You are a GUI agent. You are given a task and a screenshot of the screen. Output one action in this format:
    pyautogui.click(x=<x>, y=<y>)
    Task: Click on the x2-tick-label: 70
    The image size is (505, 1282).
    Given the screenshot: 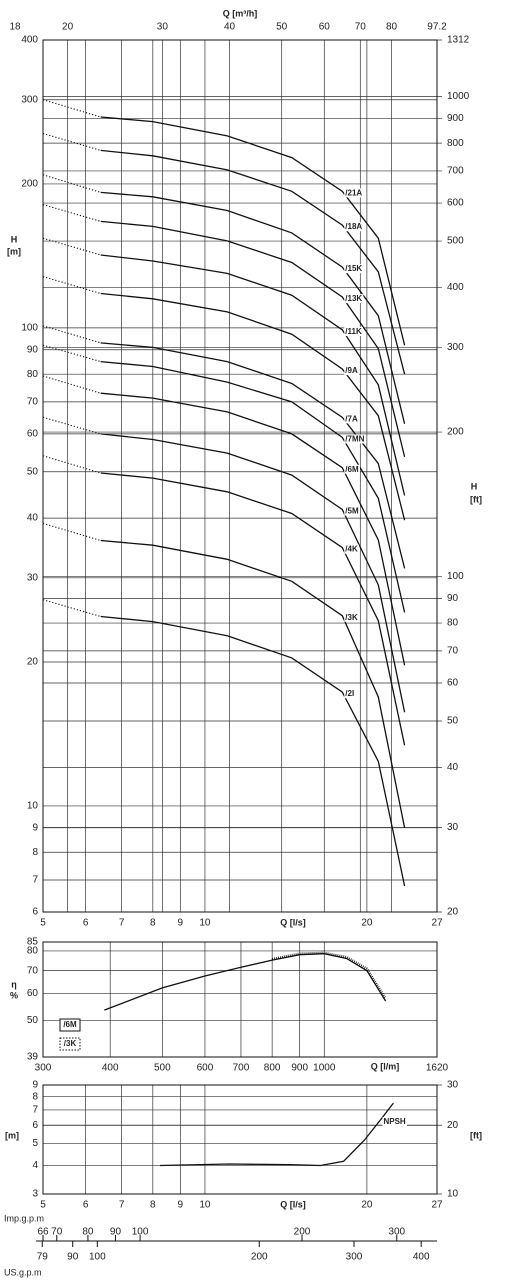 What is the action you would take?
    pyautogui.click(x=361, y=27)
    